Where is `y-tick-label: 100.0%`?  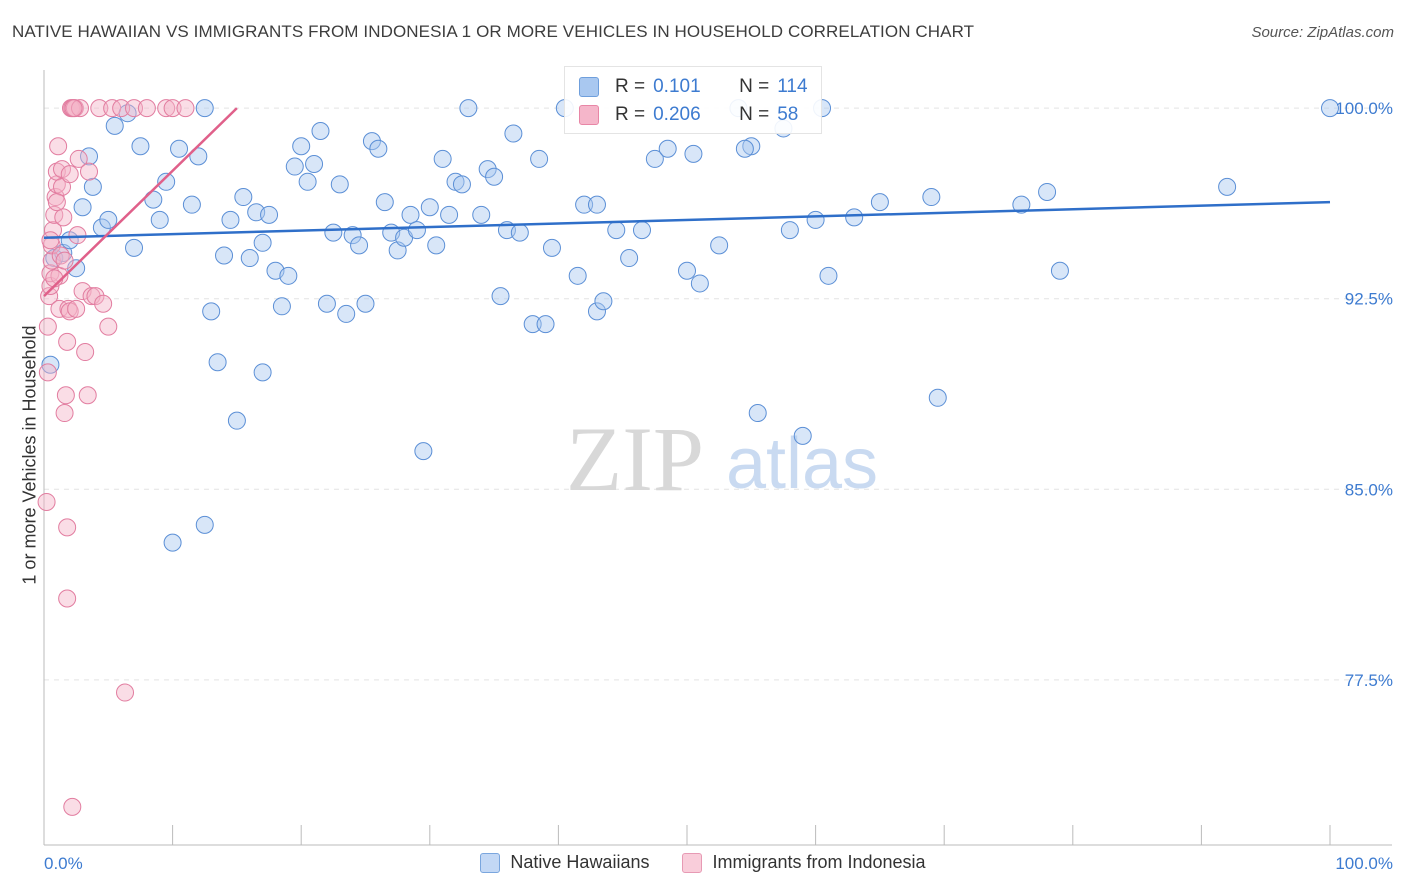
y-tick-label: 100.0% is located at coordinates (1364, 108).